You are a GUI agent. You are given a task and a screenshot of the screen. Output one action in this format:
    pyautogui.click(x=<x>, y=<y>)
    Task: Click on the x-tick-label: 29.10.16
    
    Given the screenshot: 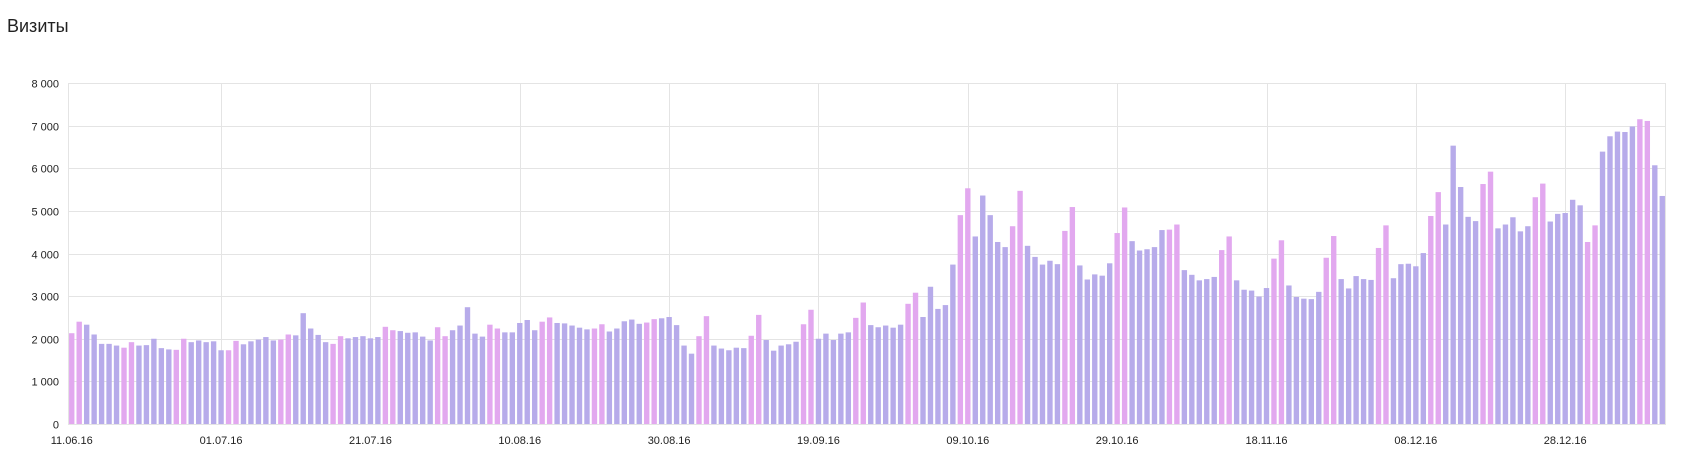 What is the action you would take?
    pyautogui.click(x=1117, y=441)
    